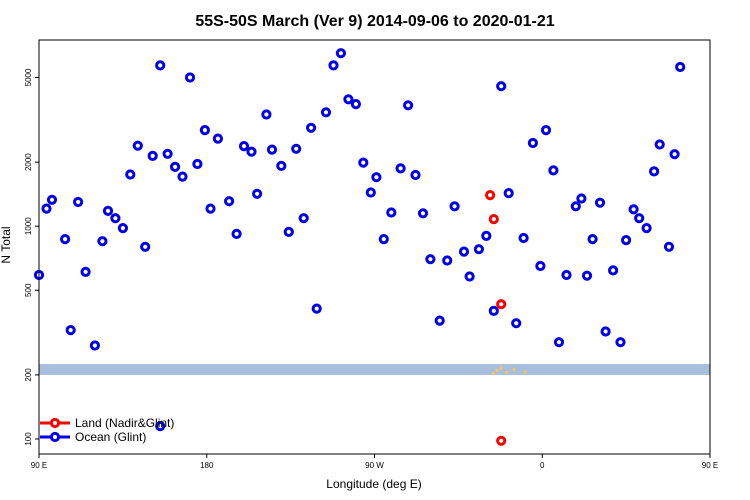 This screenshot has width=750, height=500. What do you see at coordinates (28, 226) in the screenshot?
I see `y-tick-label: 1000` at bounding box center [28, 226].